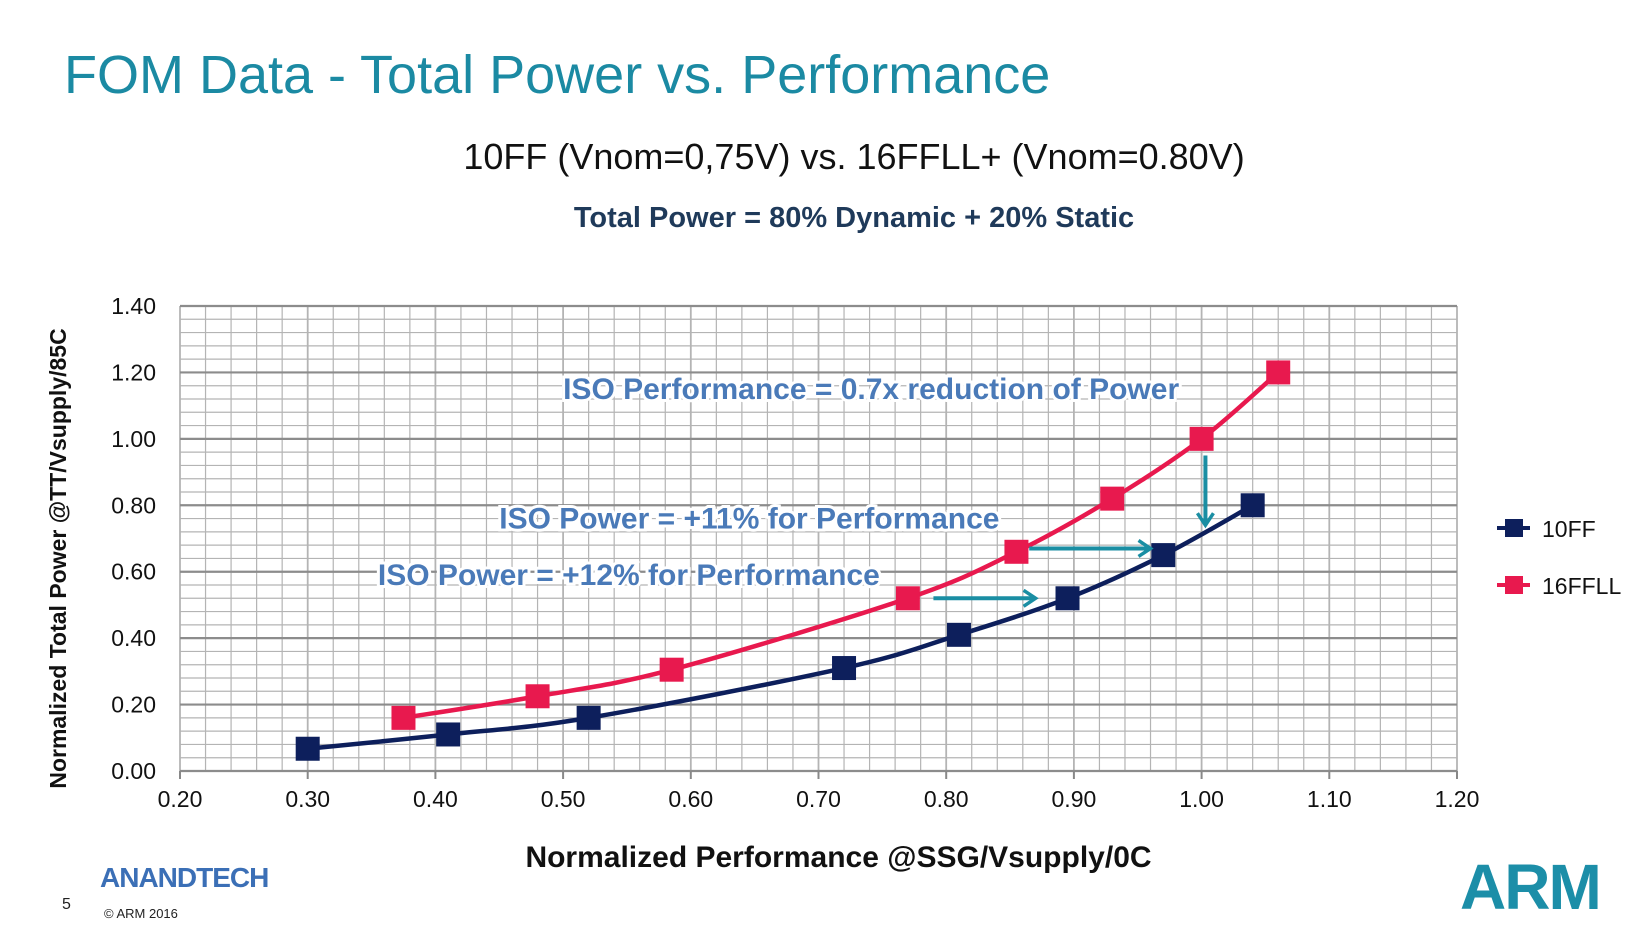 This screenshot has width=1648, height=926. I want to click on x-tick-label: 1.20, so click(1457, 799).